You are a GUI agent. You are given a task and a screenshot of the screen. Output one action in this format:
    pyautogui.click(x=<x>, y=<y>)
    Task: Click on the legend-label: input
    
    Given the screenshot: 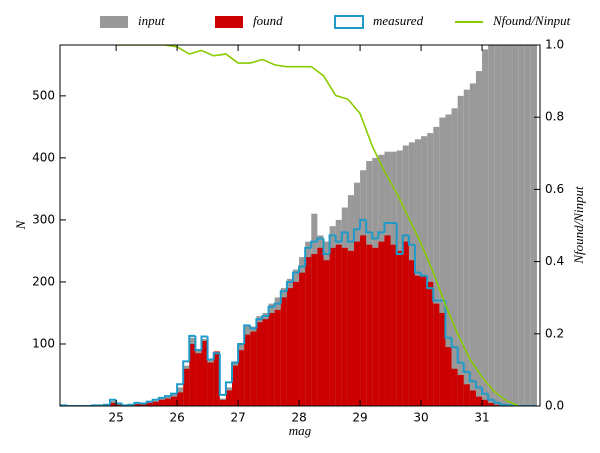 What is the action you would take?
    pyautogui.click(x=151, y=20)
    